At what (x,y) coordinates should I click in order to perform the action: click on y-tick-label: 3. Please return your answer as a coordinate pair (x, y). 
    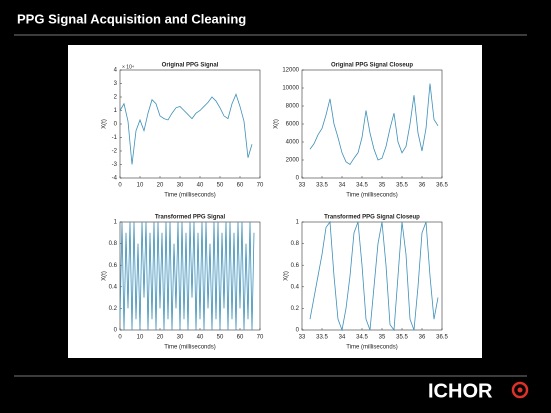
    Looking at the image, I should click on (116, 84).